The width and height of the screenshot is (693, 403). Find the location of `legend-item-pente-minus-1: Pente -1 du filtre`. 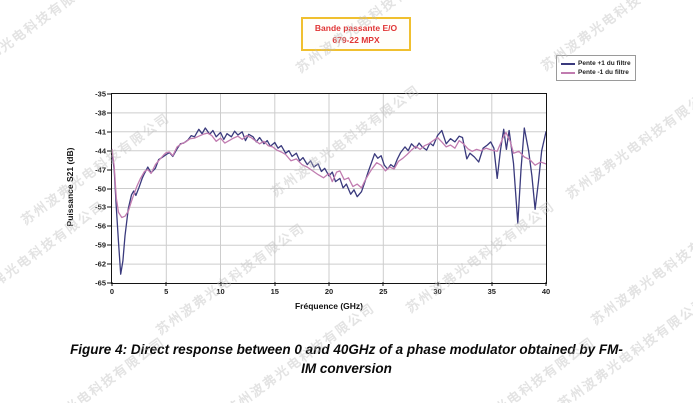

legend-item-pente-minus-1: Pente -1 du filtre is located at coordinates (596, 72).